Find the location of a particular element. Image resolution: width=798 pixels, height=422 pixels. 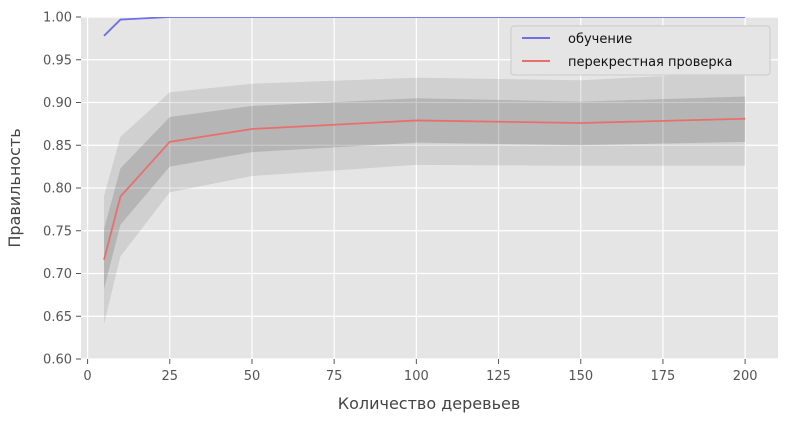

x-tick-label: 50 is located at coordinates (252, 376).